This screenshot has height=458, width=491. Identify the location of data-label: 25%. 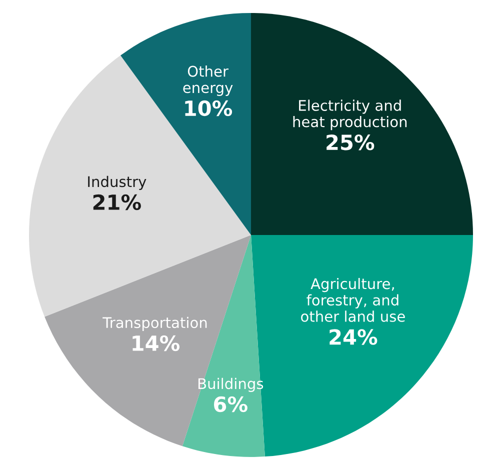
(350, 142).